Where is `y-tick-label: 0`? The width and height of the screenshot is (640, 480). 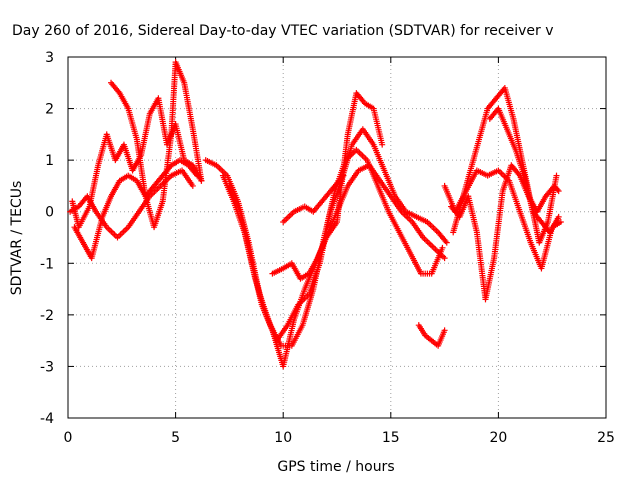
y-tick-label: 0 is located at coordinates (49, 213).